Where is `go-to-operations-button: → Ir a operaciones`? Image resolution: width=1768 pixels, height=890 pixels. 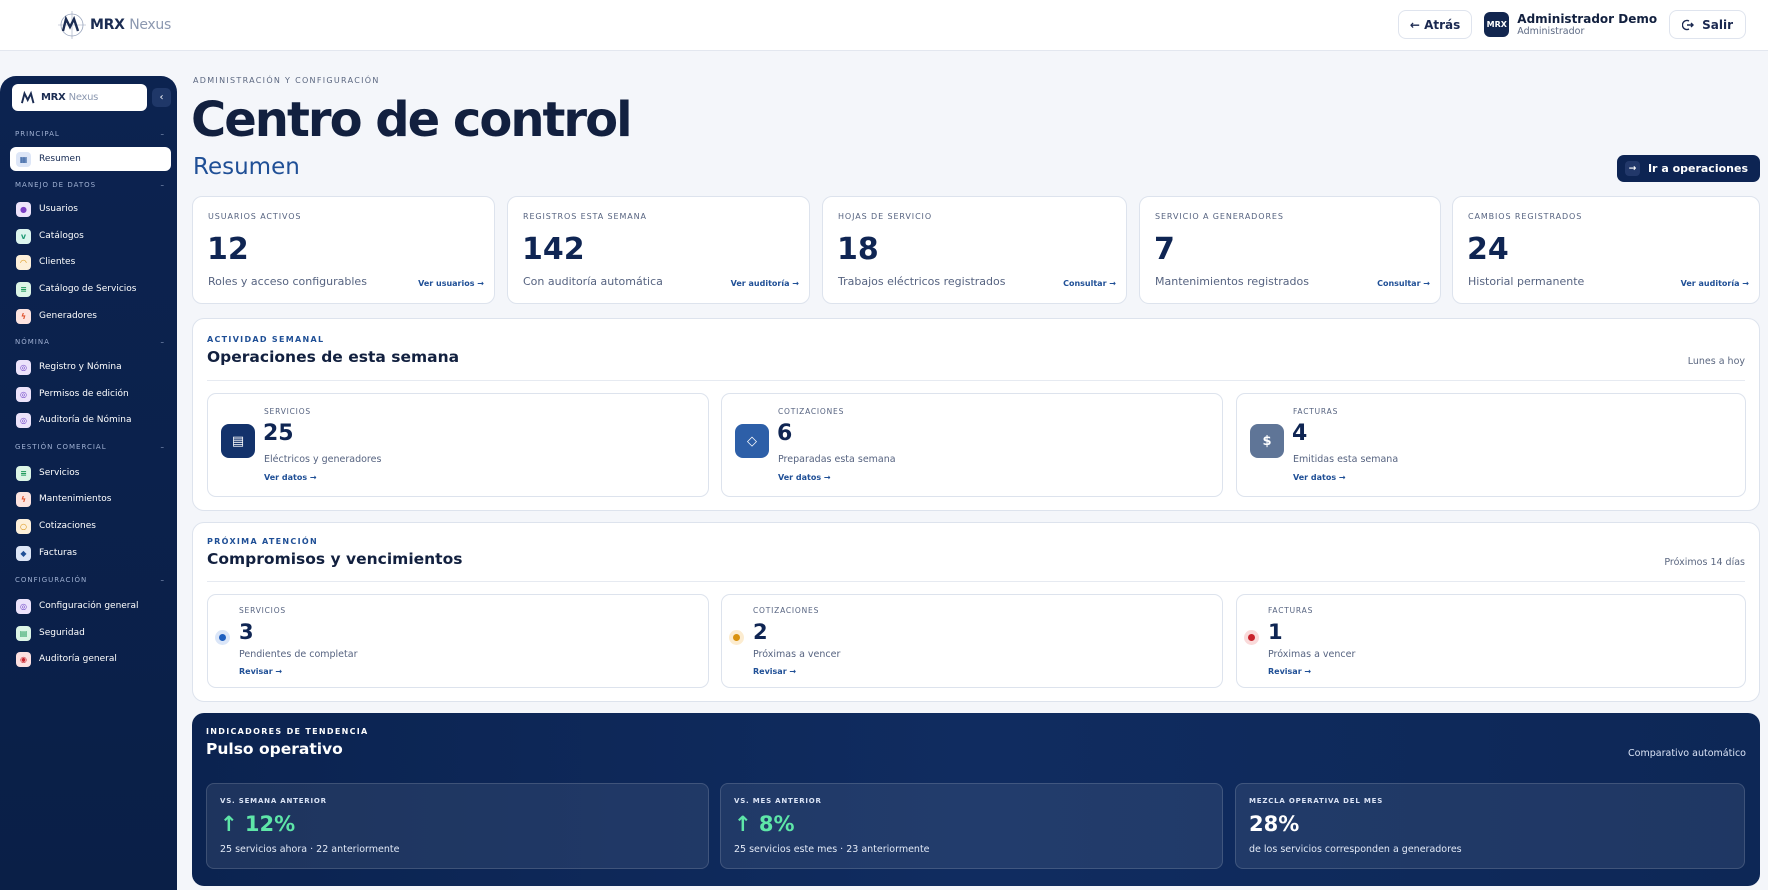
go-to-operations-button: → Ir a operaciones is located at coordinates (1688, 168).